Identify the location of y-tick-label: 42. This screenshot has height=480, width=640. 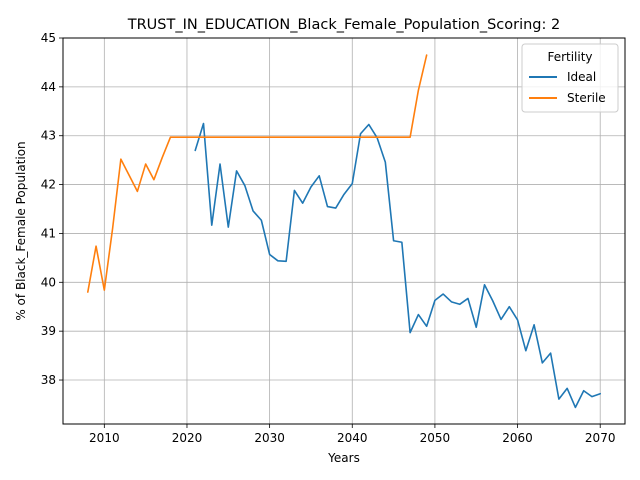
(48, 185).